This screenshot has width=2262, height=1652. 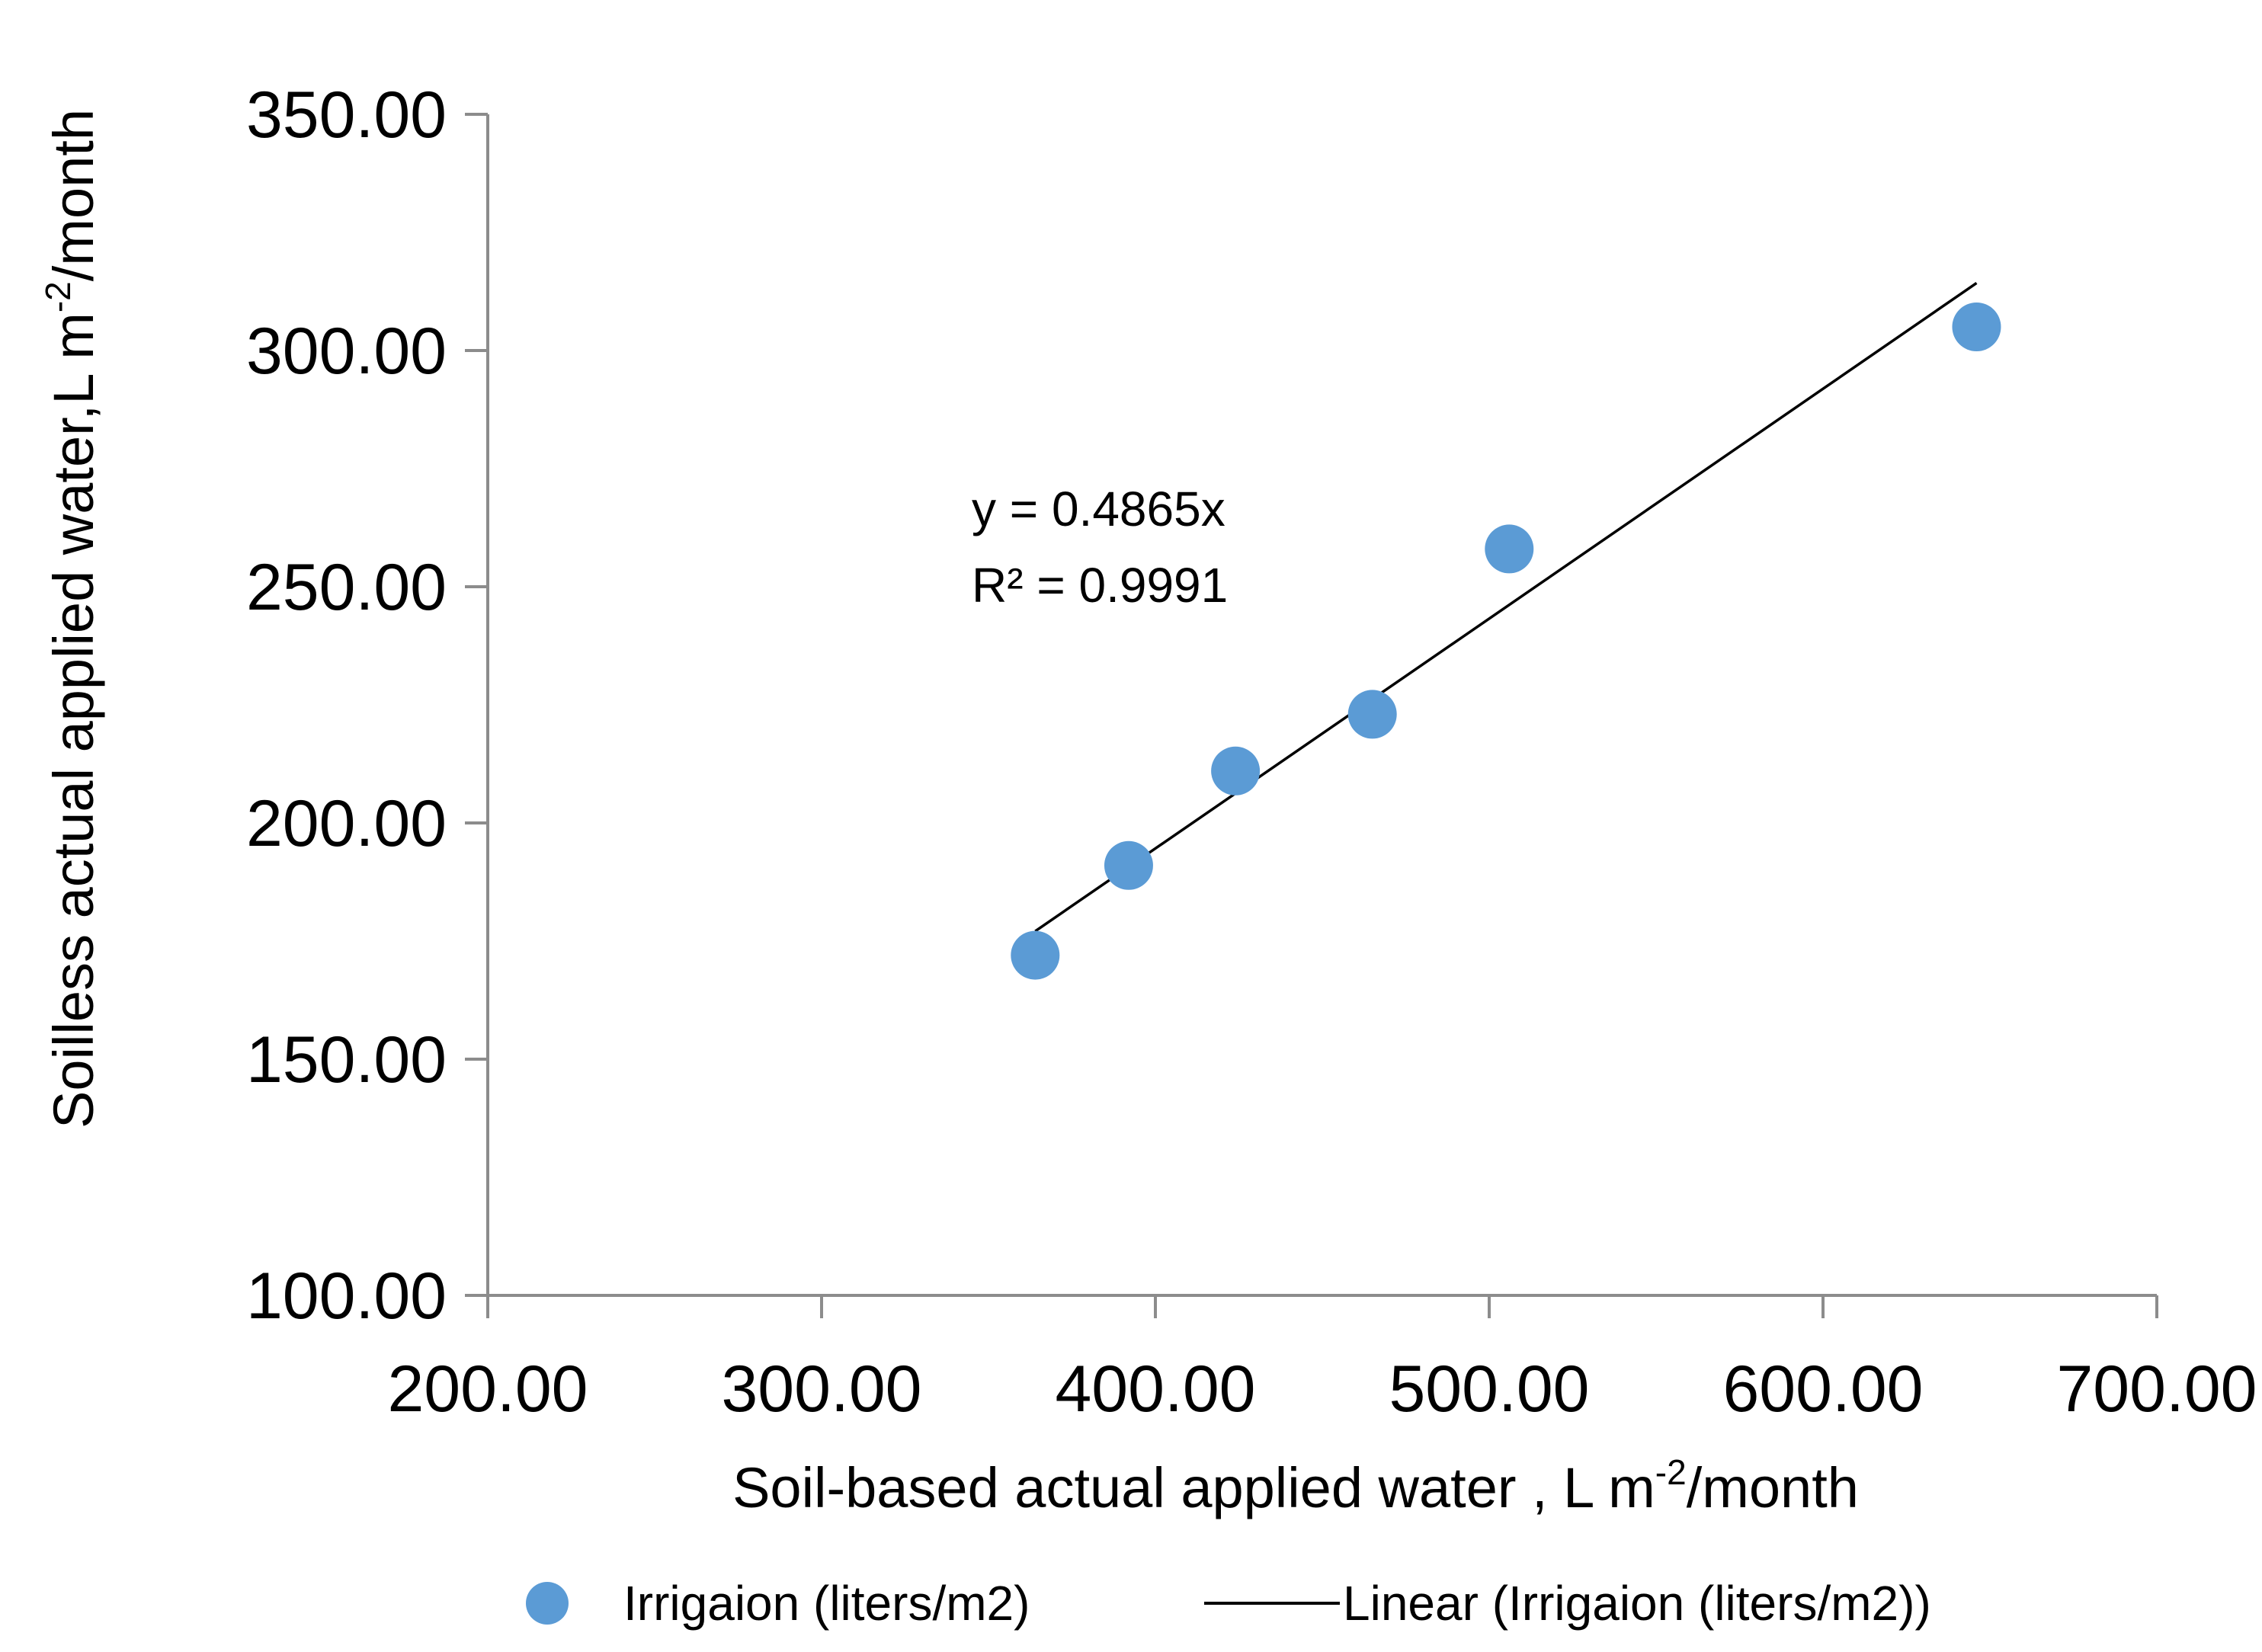 What do you see at coordinates (826, 1603) in the screenshot?
I see `legend-label-scatter: Irrigaion (liters/m2)` at bounding box center [826, 1603].